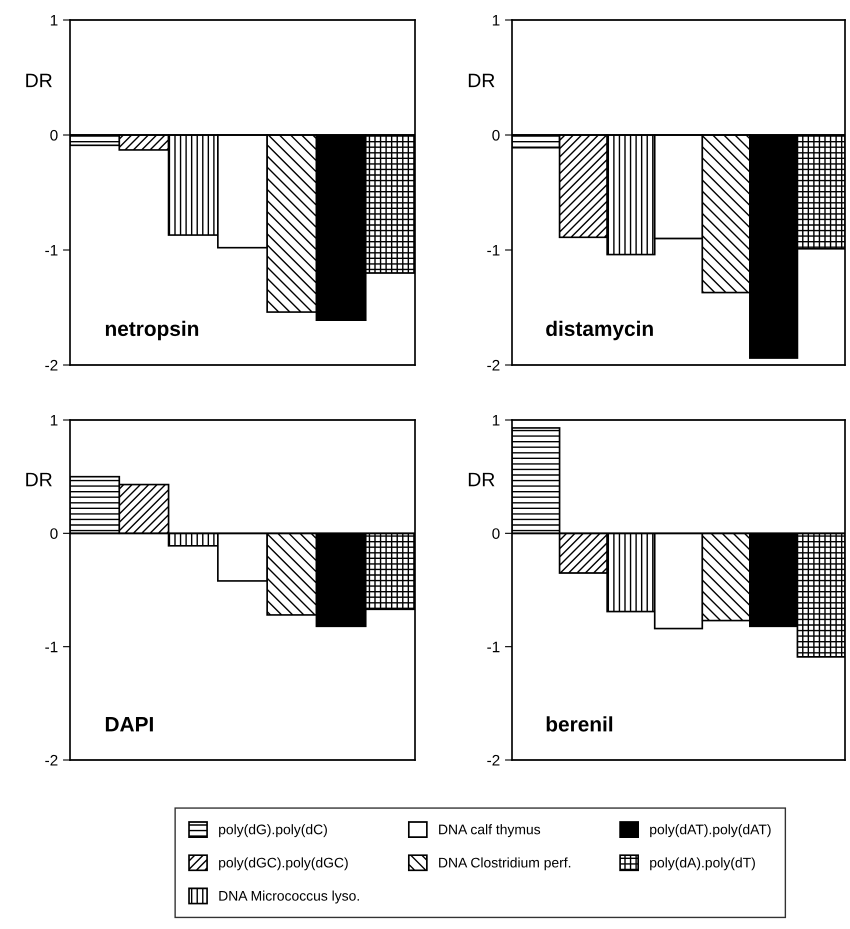  What do you see at coordinates (504, 863) in the screenshot?
I see `legend-label: DNA Clostridium perf.` at bounding box center [504, 863].